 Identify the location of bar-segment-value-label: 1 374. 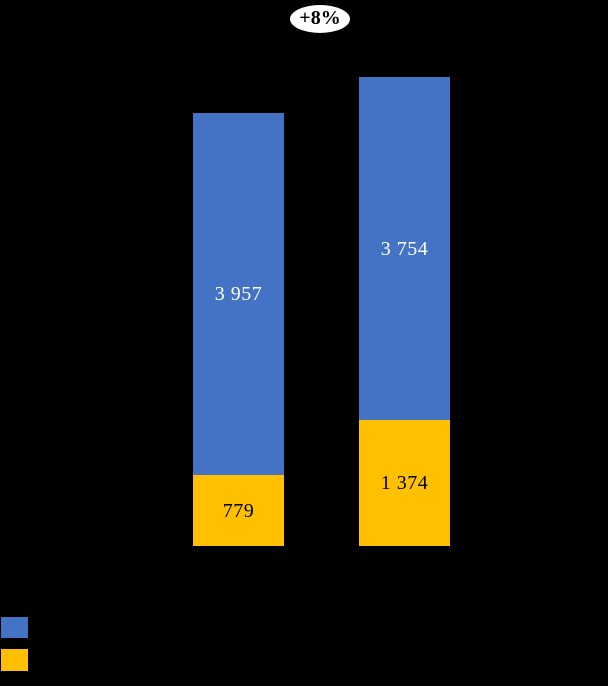
(404, 483).